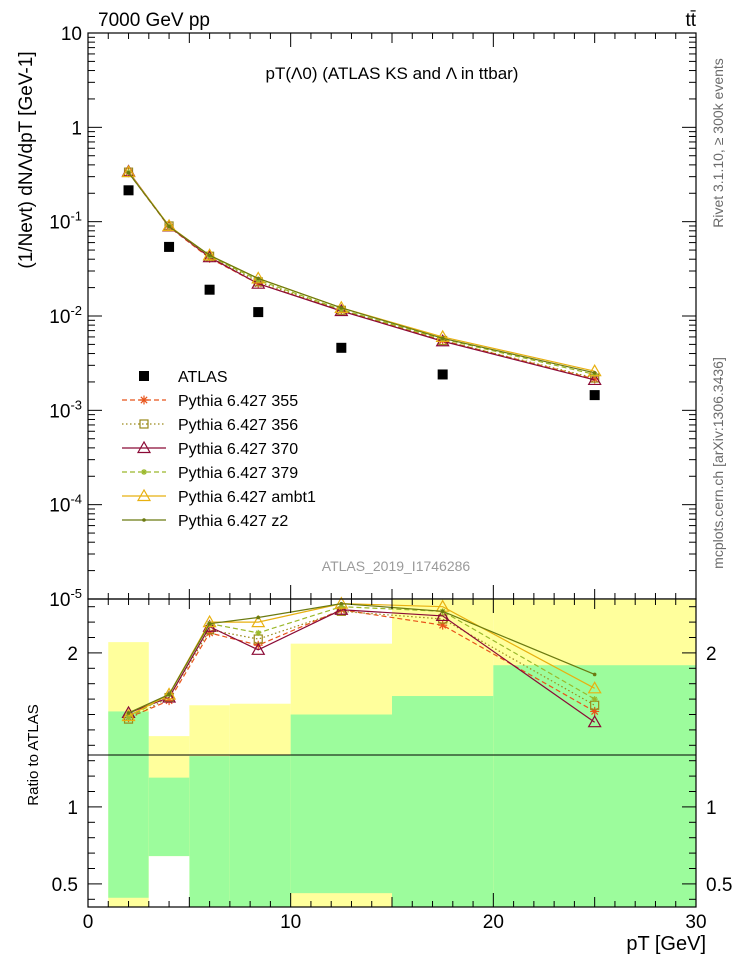 The image size is (746, 972). Describe the element at coordinates (362, 666) in the screenshot. I see `ratio-line` at that location.